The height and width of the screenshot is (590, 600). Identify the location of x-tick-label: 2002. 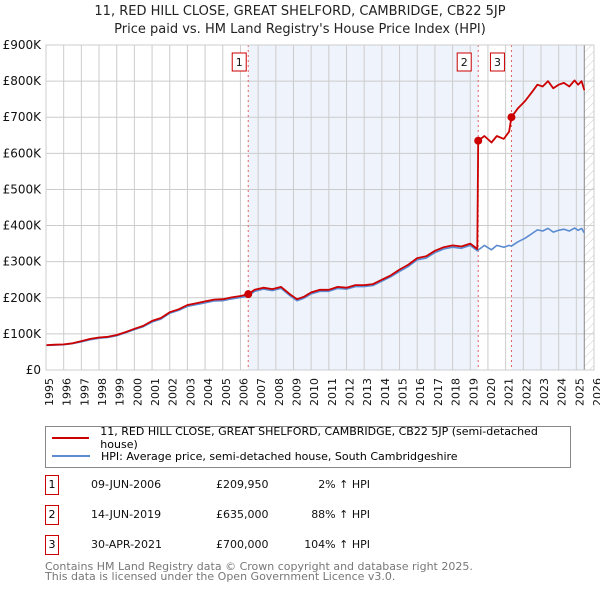
(173, 392).